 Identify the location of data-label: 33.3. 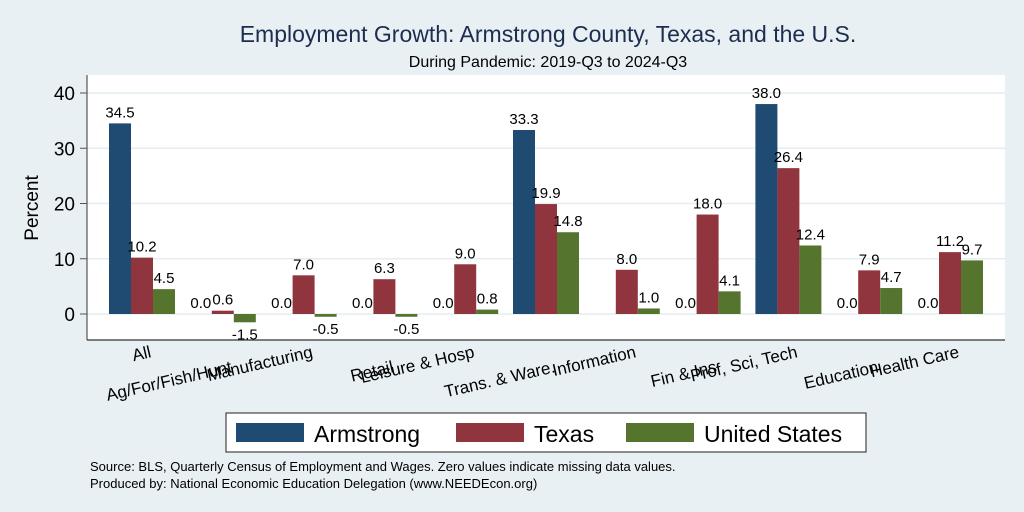
(523, 119).